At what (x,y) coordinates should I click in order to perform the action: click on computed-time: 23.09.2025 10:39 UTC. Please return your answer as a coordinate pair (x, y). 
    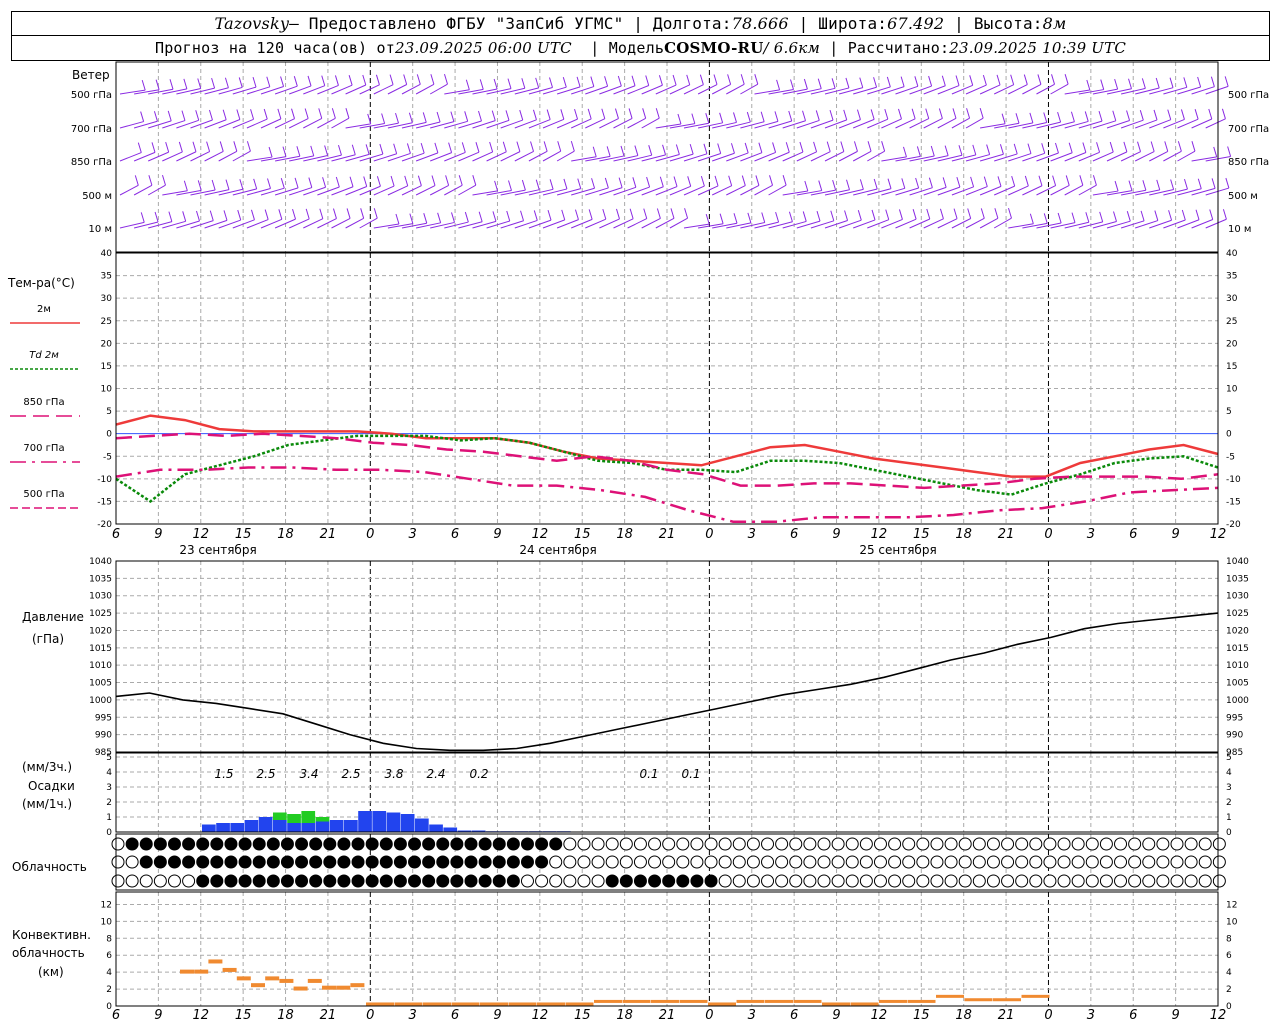
    Looking at the image, I should click on (1038, 48).